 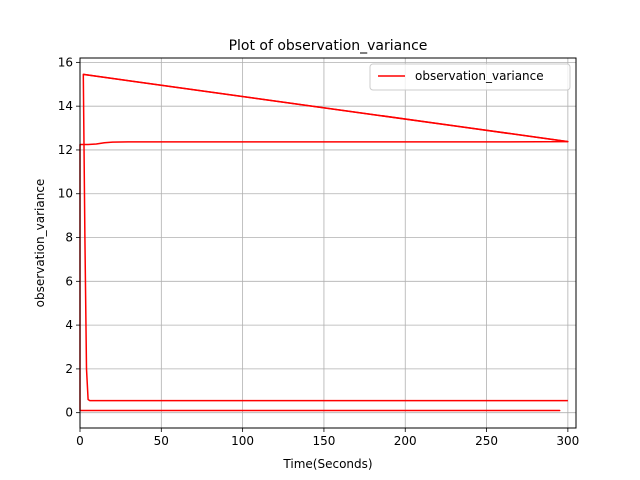 I want to click on x-tick-label: 50, so click(x=161, y=441).